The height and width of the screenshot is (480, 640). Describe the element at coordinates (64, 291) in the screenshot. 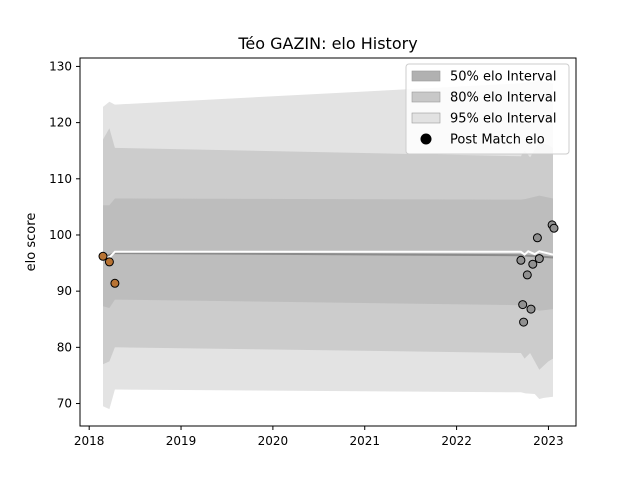

I see `y-tick-label: 90` at that location.